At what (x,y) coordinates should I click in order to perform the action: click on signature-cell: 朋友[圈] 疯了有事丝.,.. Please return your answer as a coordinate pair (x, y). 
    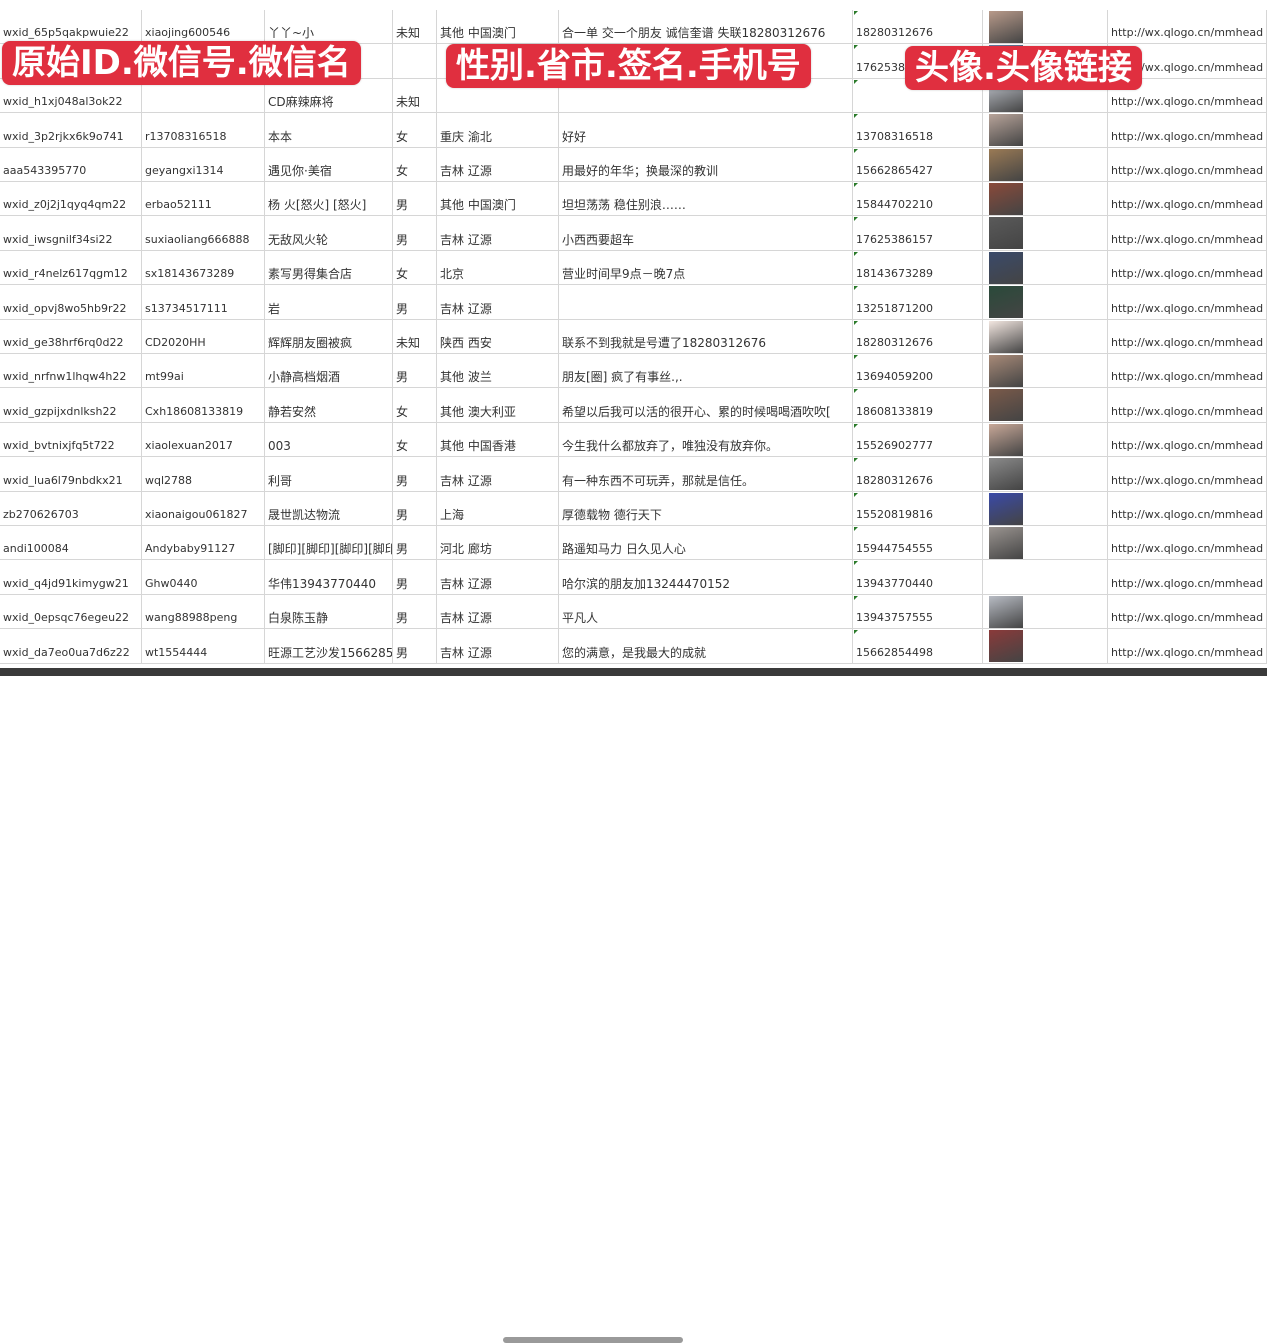
    Looking at the image, I should click on (706, 371).